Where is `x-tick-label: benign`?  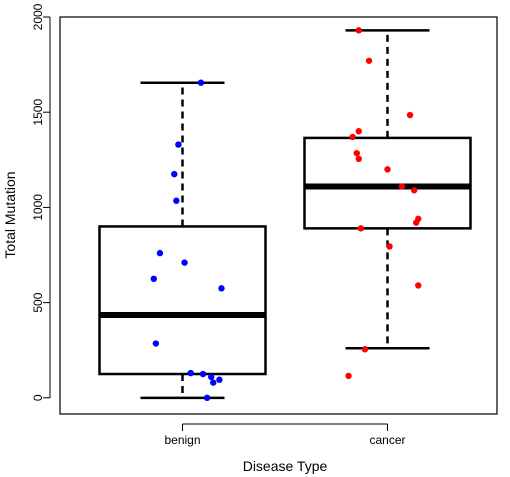 x-tick-label: benign is located at coordinates (182, 440).